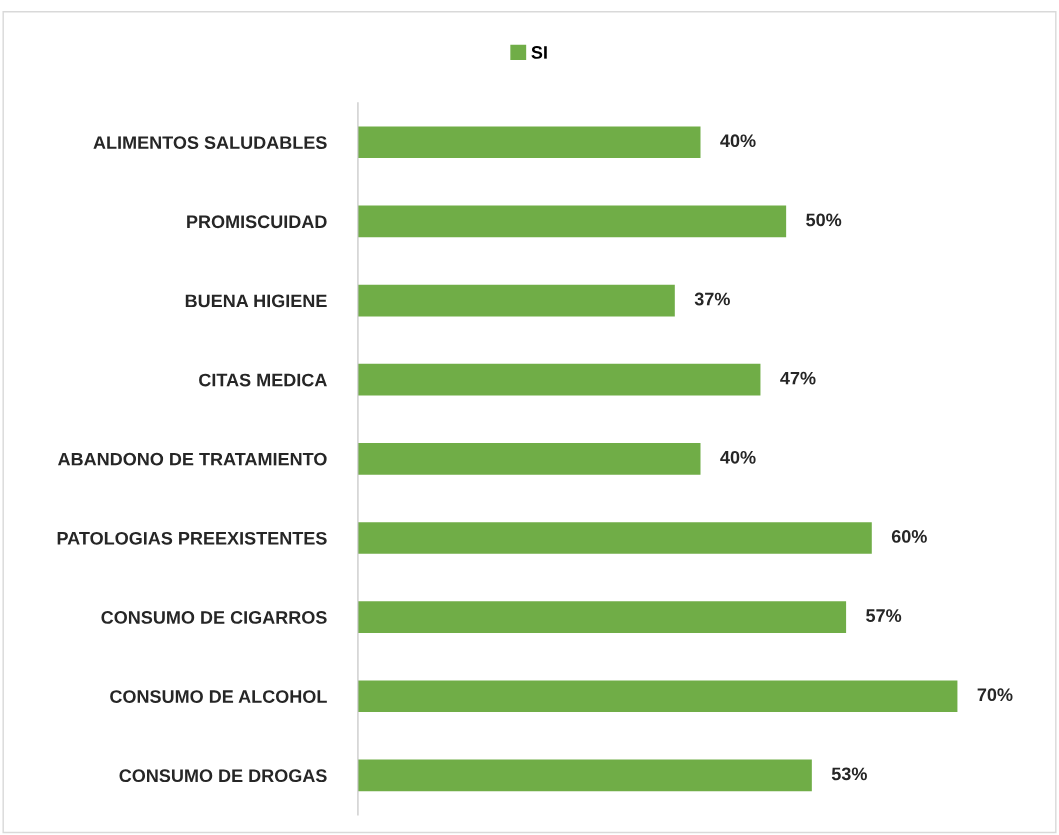  Describe the element at coordinates (995, 695) in the screenshot. I see `data-label: 70%` at that location.